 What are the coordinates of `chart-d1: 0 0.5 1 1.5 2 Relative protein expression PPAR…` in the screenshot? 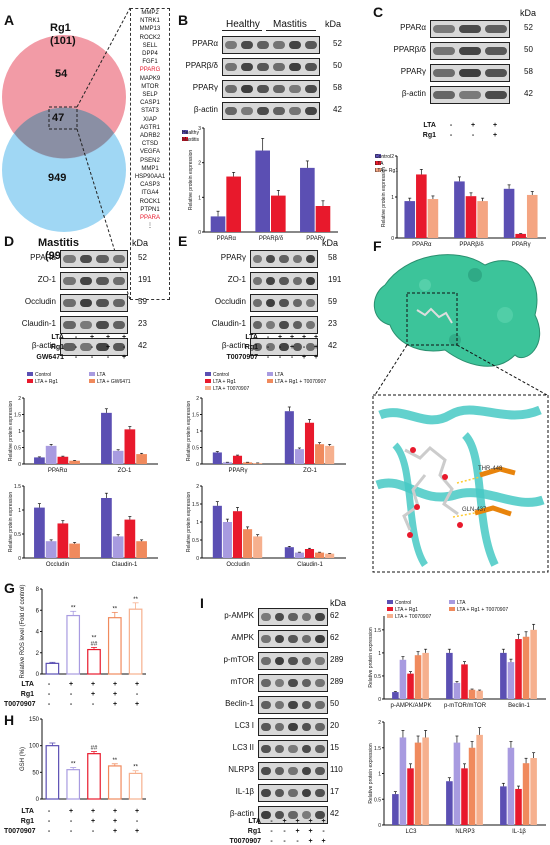 It's located at (83, 423).